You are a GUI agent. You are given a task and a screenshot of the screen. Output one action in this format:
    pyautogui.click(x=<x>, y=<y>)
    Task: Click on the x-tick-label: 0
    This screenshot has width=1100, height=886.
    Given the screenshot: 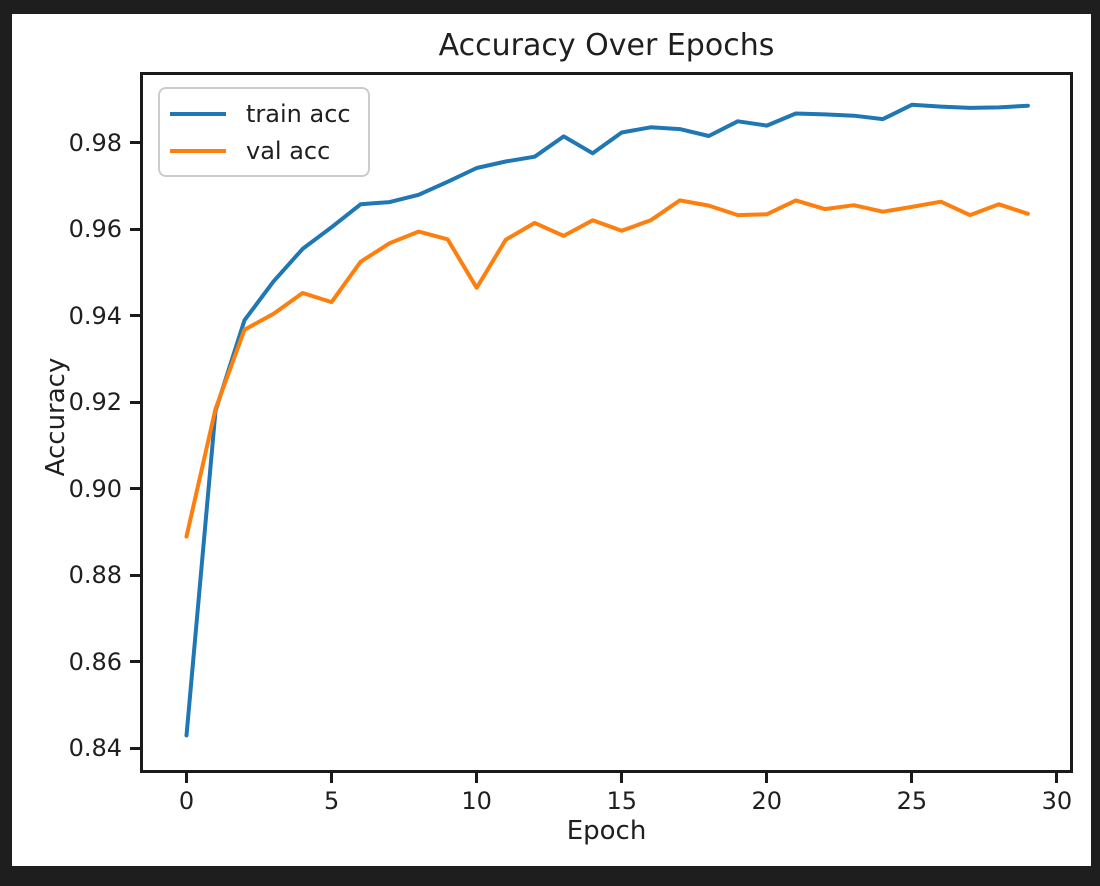 What is the action you would take?
    pyautogui.click(x=186, y=801)
    